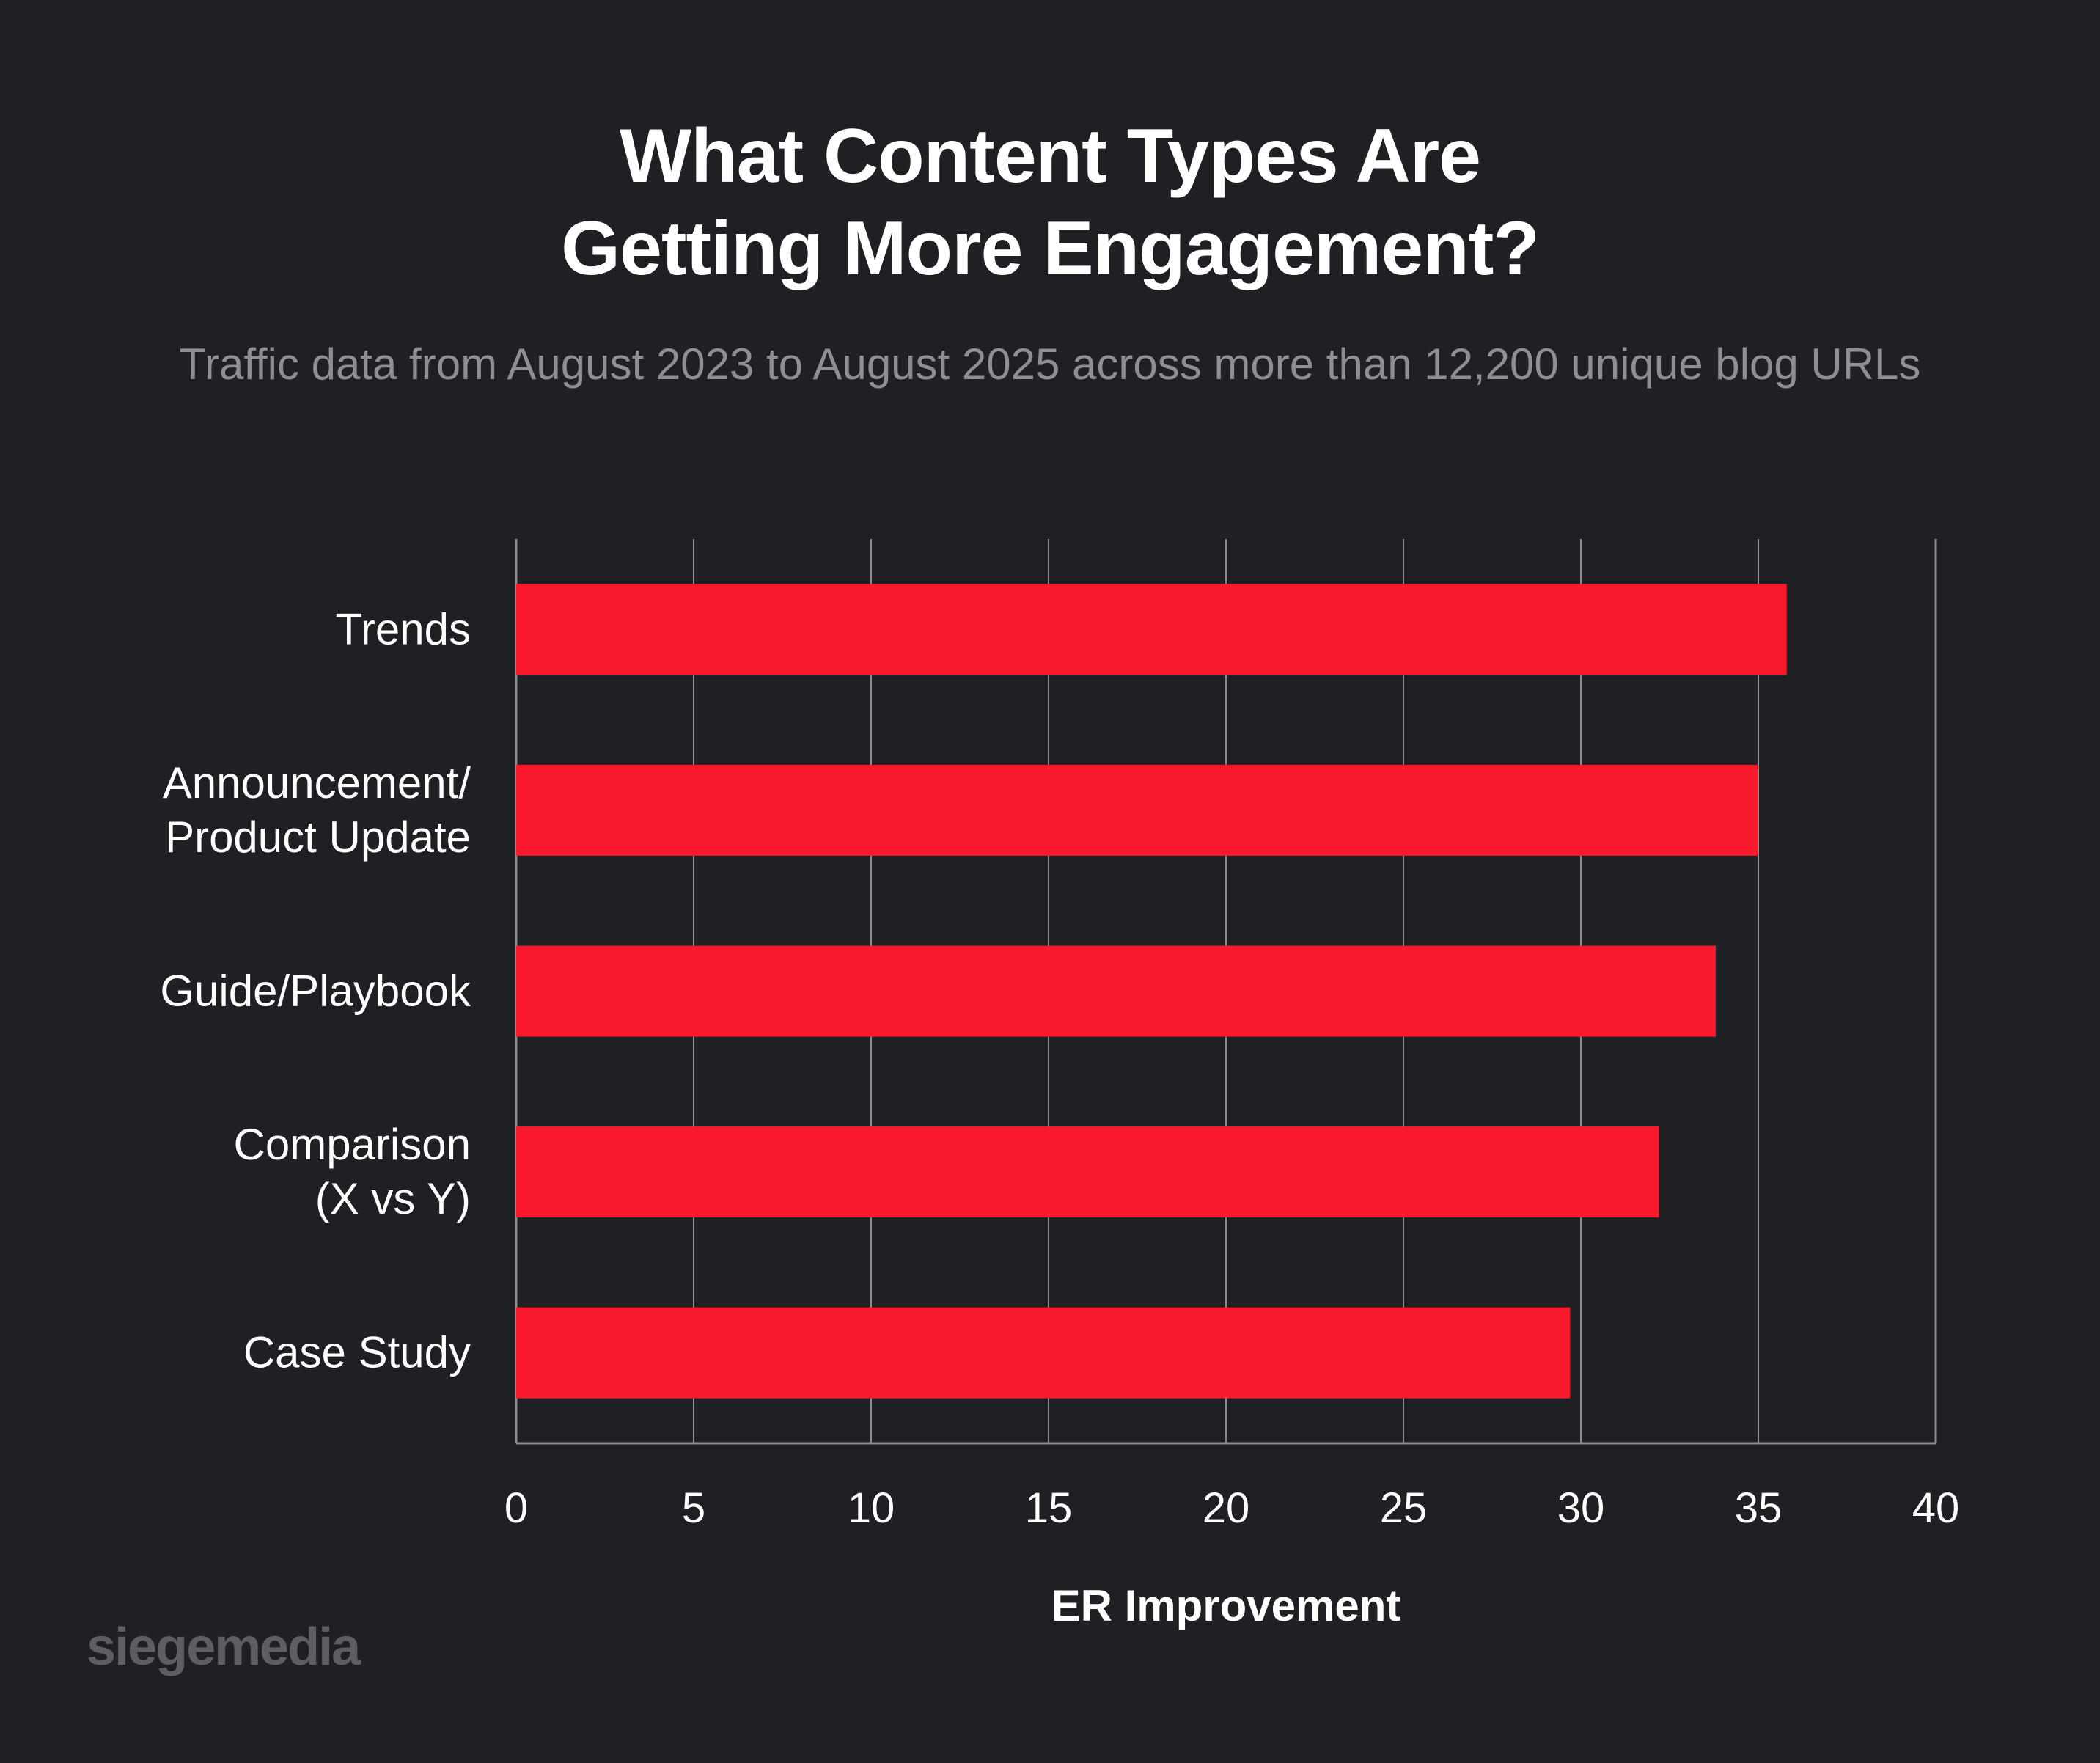 The width and height of the screenshot is (2100, 1763). What do you see at coordinates (1049, 1508) in the screenshot?
I see `x-tick-label: 15` at bounding box center [1049, 1508].